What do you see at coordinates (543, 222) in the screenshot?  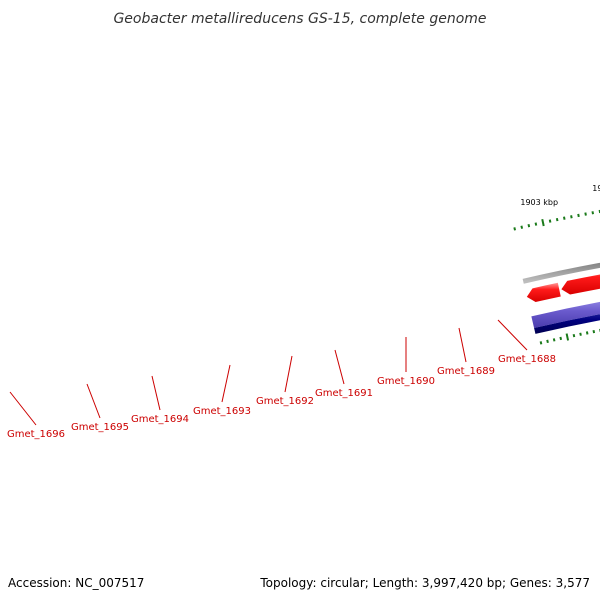 I see `major-tick` at bounding box center [543, 222].